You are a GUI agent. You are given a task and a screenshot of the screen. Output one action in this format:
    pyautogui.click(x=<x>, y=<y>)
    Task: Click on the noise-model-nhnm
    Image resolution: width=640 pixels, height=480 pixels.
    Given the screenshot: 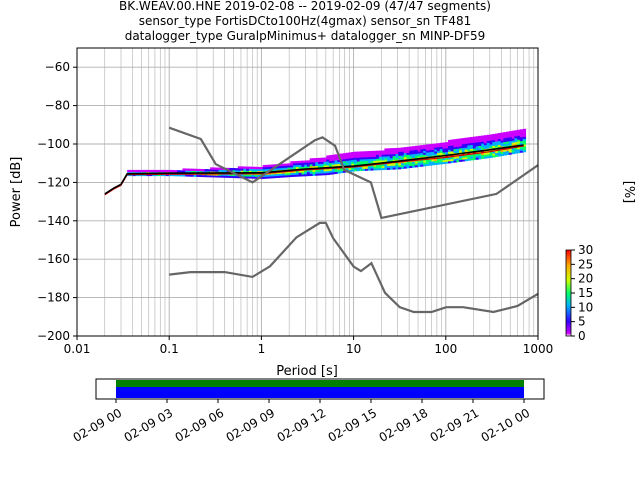 What is the action you would take?
    pyautogui.click(x=353, y=173)
    